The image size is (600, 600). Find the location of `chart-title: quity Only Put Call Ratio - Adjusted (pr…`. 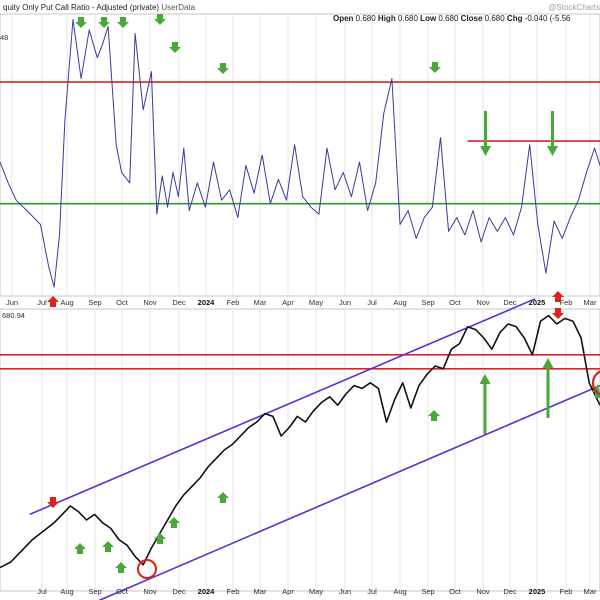

chart-title: quity Only Put Call Ratio - Adjusted (pr… is located at coordinates (99, 7).